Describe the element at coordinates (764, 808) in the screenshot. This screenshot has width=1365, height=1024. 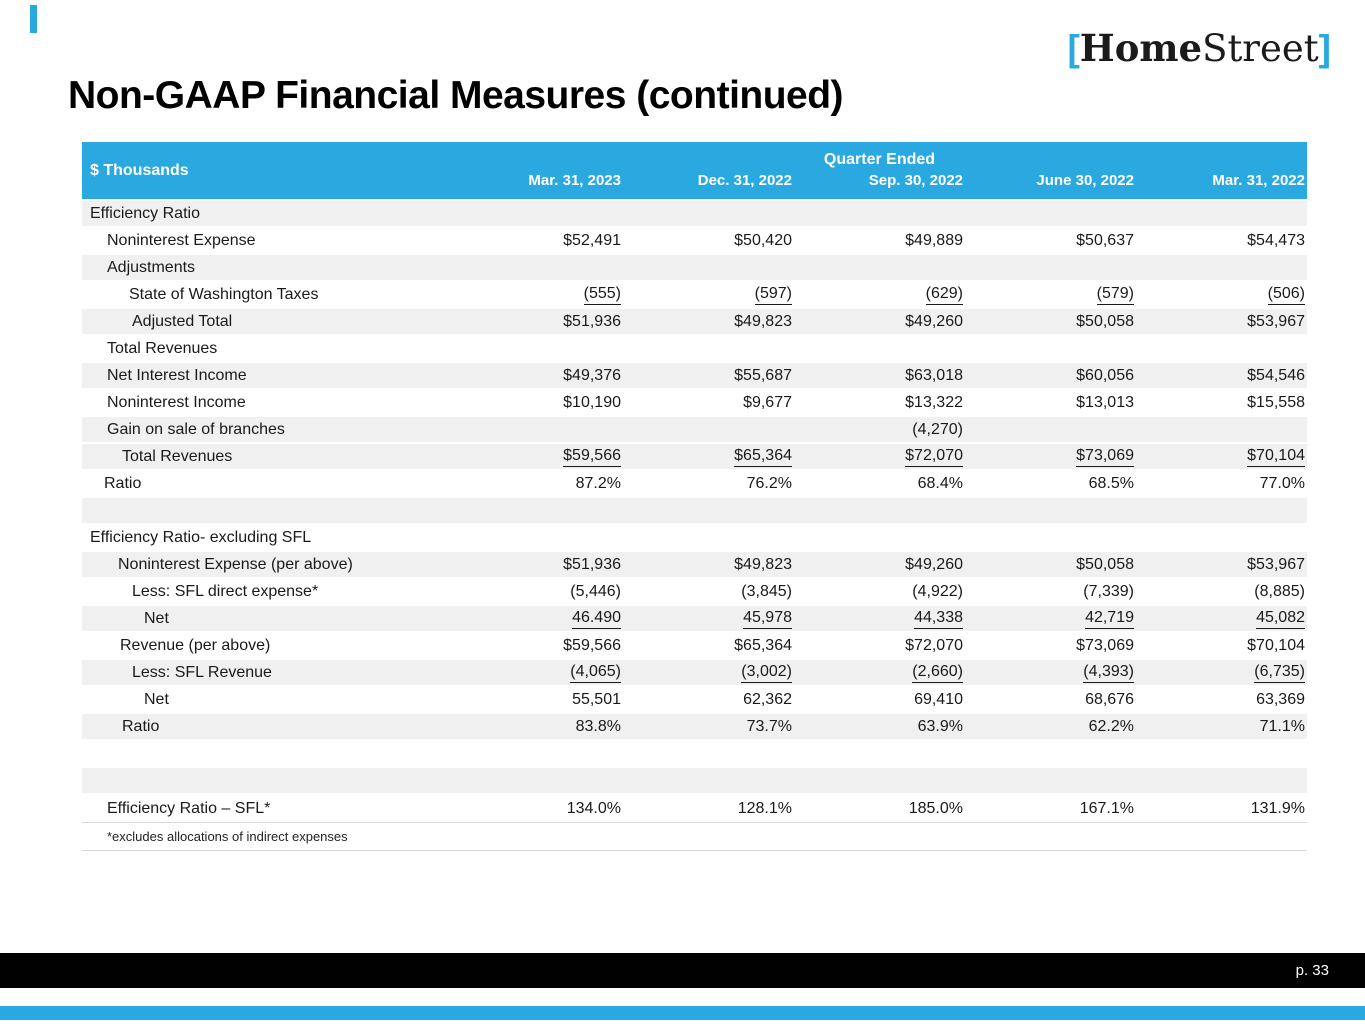
I see `row-value: 128.1%` at that location.